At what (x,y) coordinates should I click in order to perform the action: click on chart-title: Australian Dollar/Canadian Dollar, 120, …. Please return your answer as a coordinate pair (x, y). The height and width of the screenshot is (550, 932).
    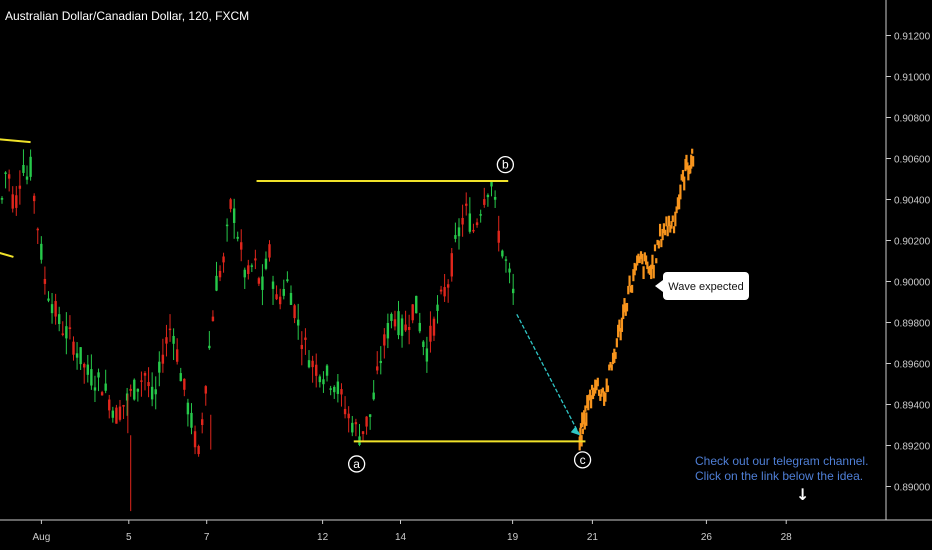
    Looking at the image, I should click on (127, 16).